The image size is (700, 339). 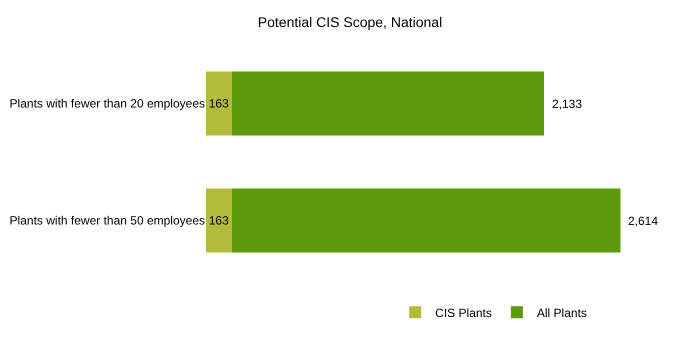 I want to click on legend-label: All Plants, so click(x=561, y=313).